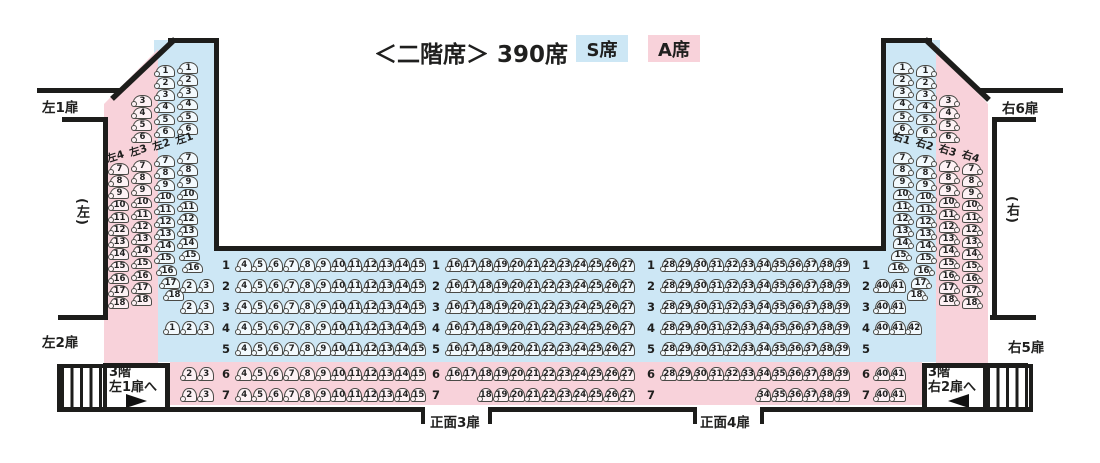  What do you see at coordinates (903, 194) in the screenshot?
I see `seat: 10` at bounding box center [903, 194].